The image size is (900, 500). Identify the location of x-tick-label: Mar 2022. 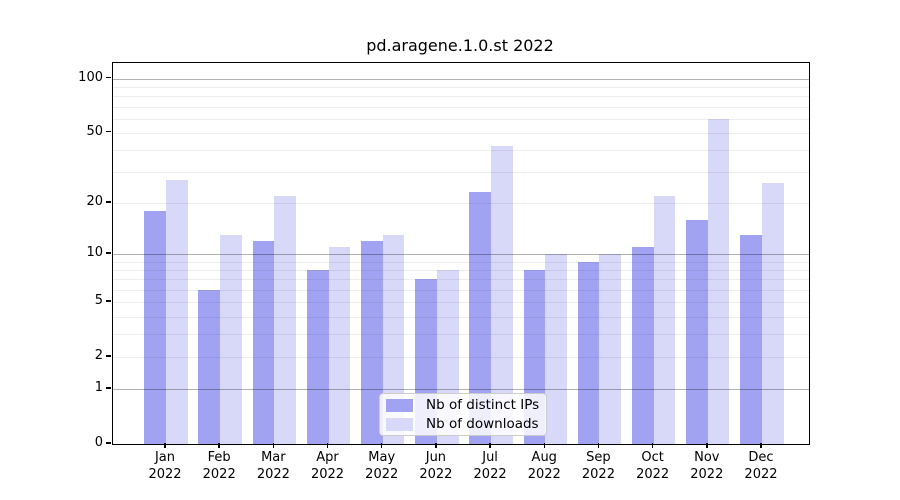
(273, 466).